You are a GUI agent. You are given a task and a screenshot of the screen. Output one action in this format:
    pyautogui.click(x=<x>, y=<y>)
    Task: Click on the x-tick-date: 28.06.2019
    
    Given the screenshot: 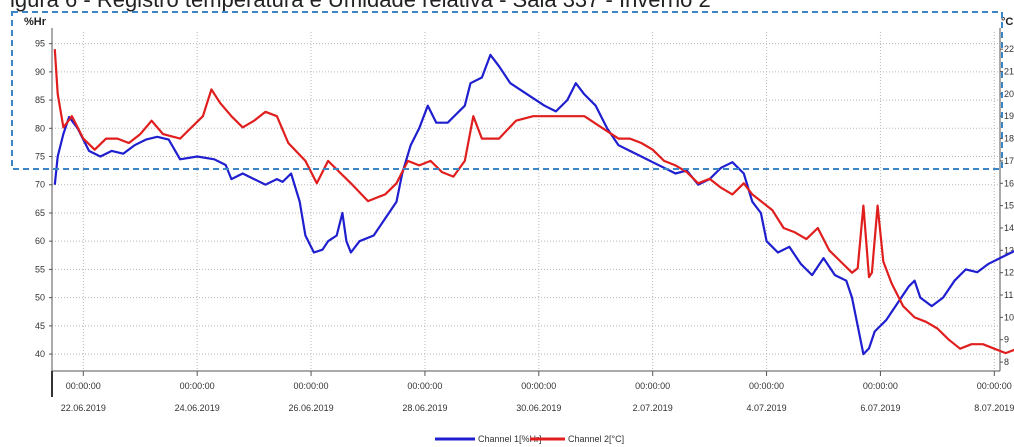 What is the action you would take?
    pyautogui.click(x=424, y=408)
    